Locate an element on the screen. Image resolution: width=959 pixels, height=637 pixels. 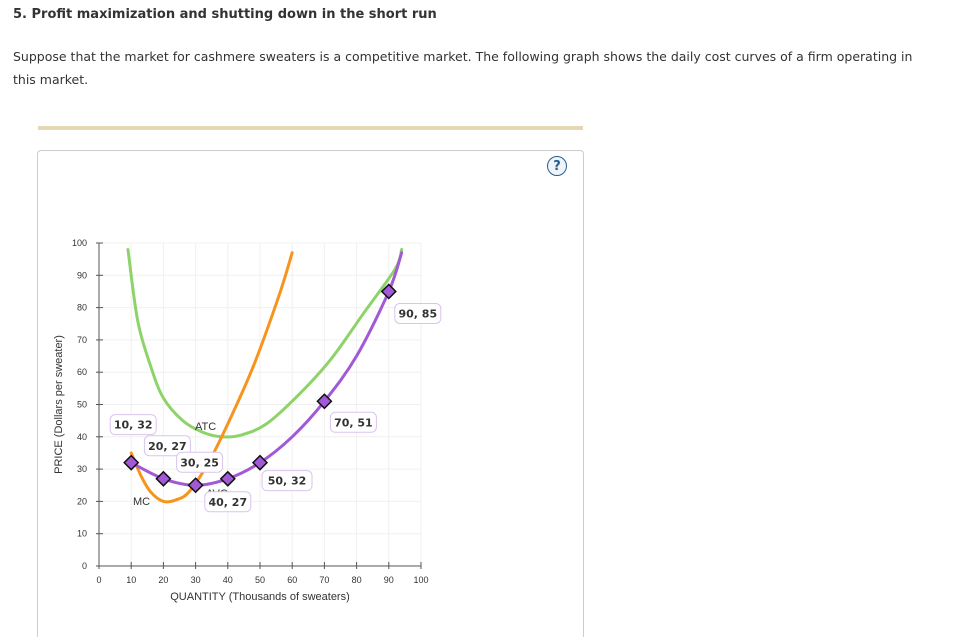
mc-curve-label: MC is located at coordinates (141, 502).